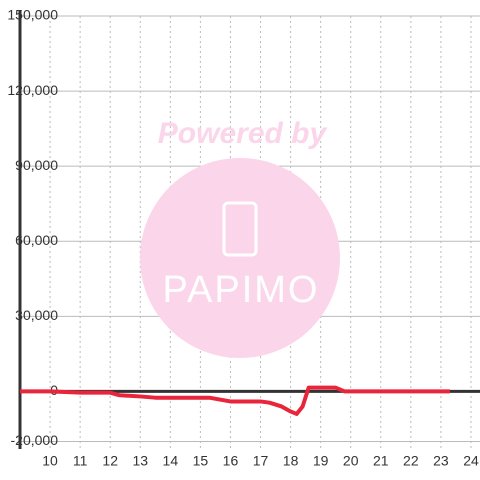 The width and height of the screenshot is (480, 480). What do you see at coordinates (291, 461) in the screenshot?
I see `x-tick-label: 18` at bounding box center [291, 461].